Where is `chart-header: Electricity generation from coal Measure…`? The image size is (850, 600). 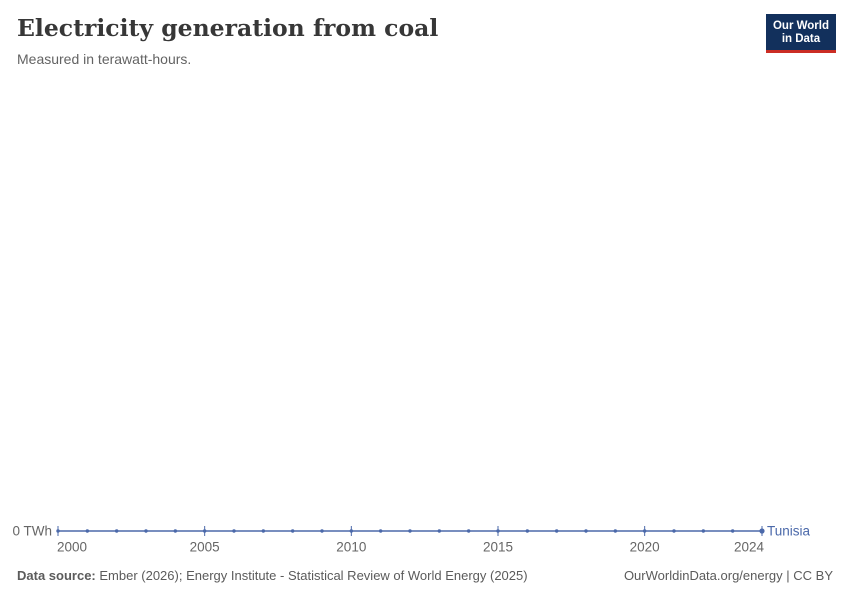
chart-header: Electricity generation from coal Measure… is located at coordinates (378, 40).